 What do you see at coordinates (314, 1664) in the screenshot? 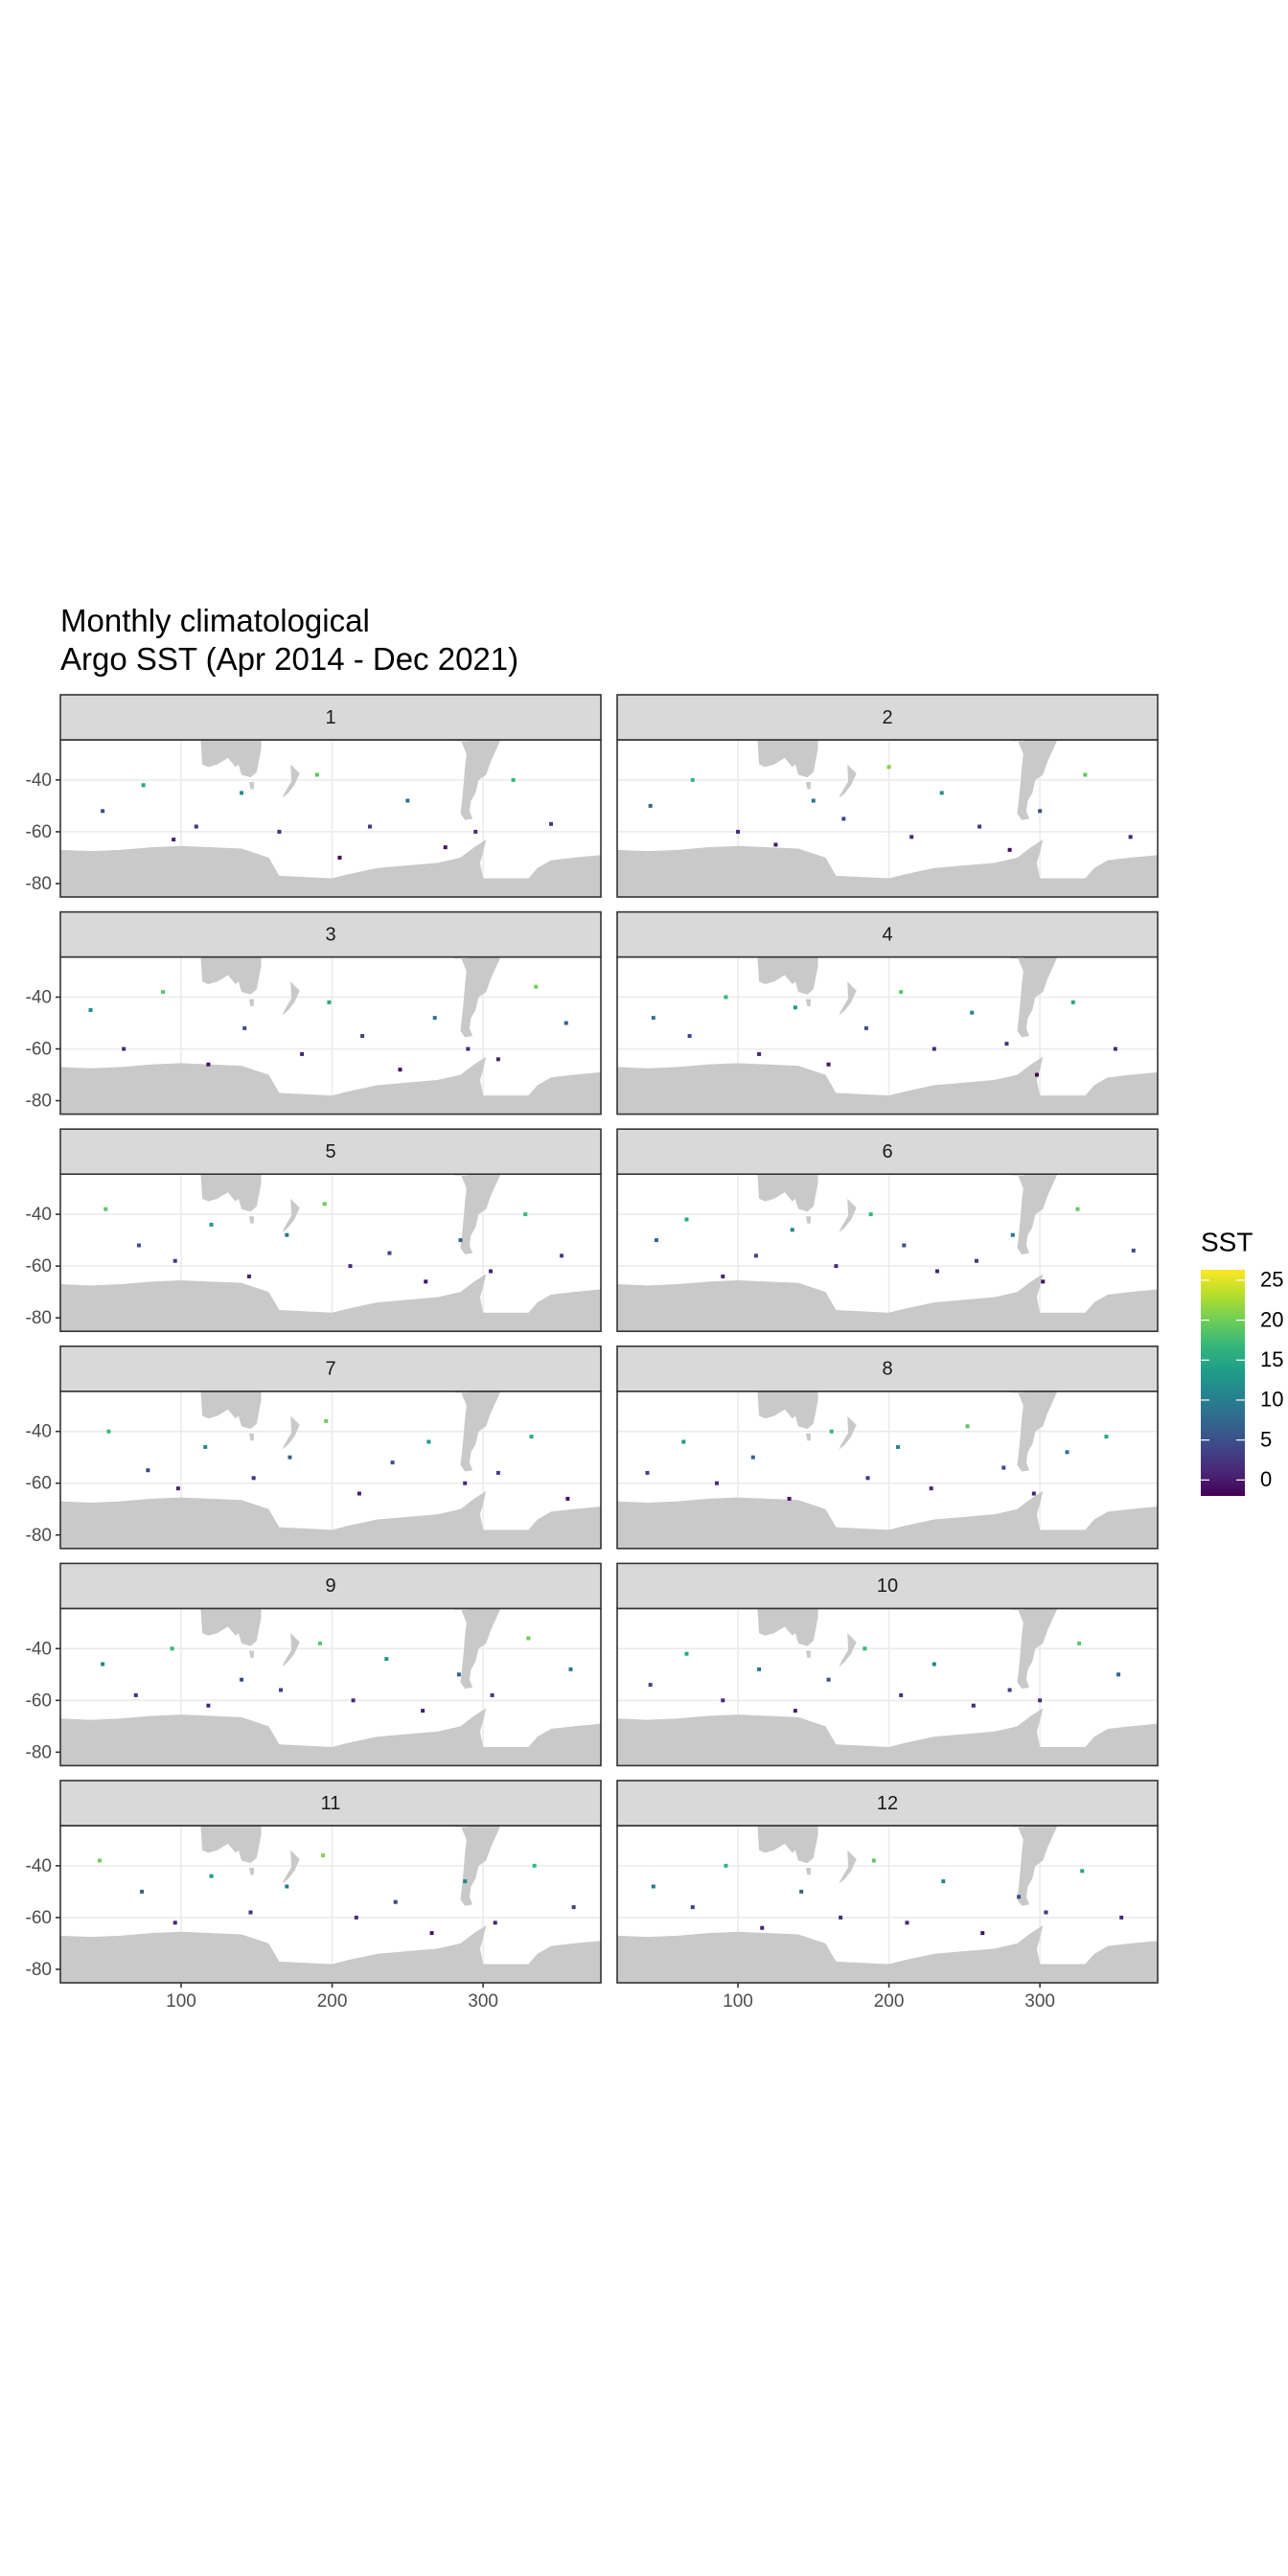
I see `facet: 9 -40 -60 -80` at bounding box center [314, 1664].